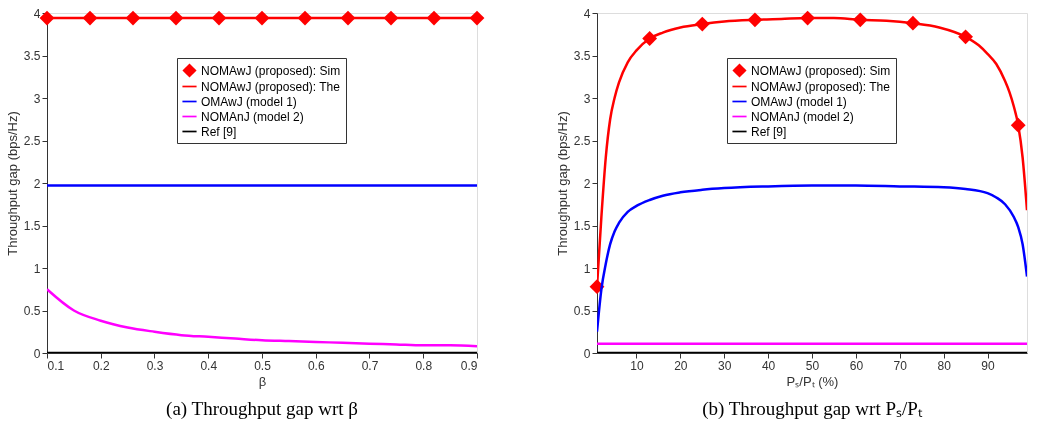 This screenshot has width=1056, height=446. What do you see at coordinates (637, 365) in the screenshot?
I see `x-tick-label: 10` at bounding box center [637, 365].